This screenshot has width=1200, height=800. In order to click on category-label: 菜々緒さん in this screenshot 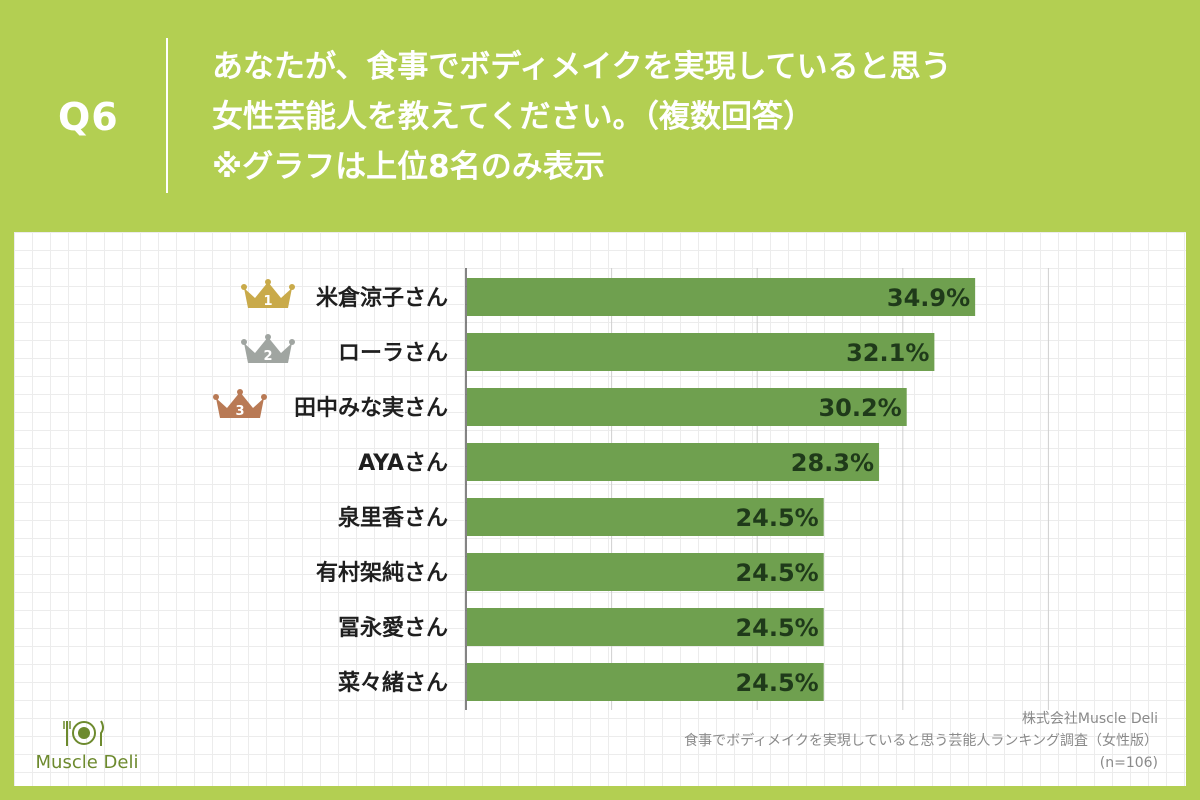, I will do `click(392, 683)`.